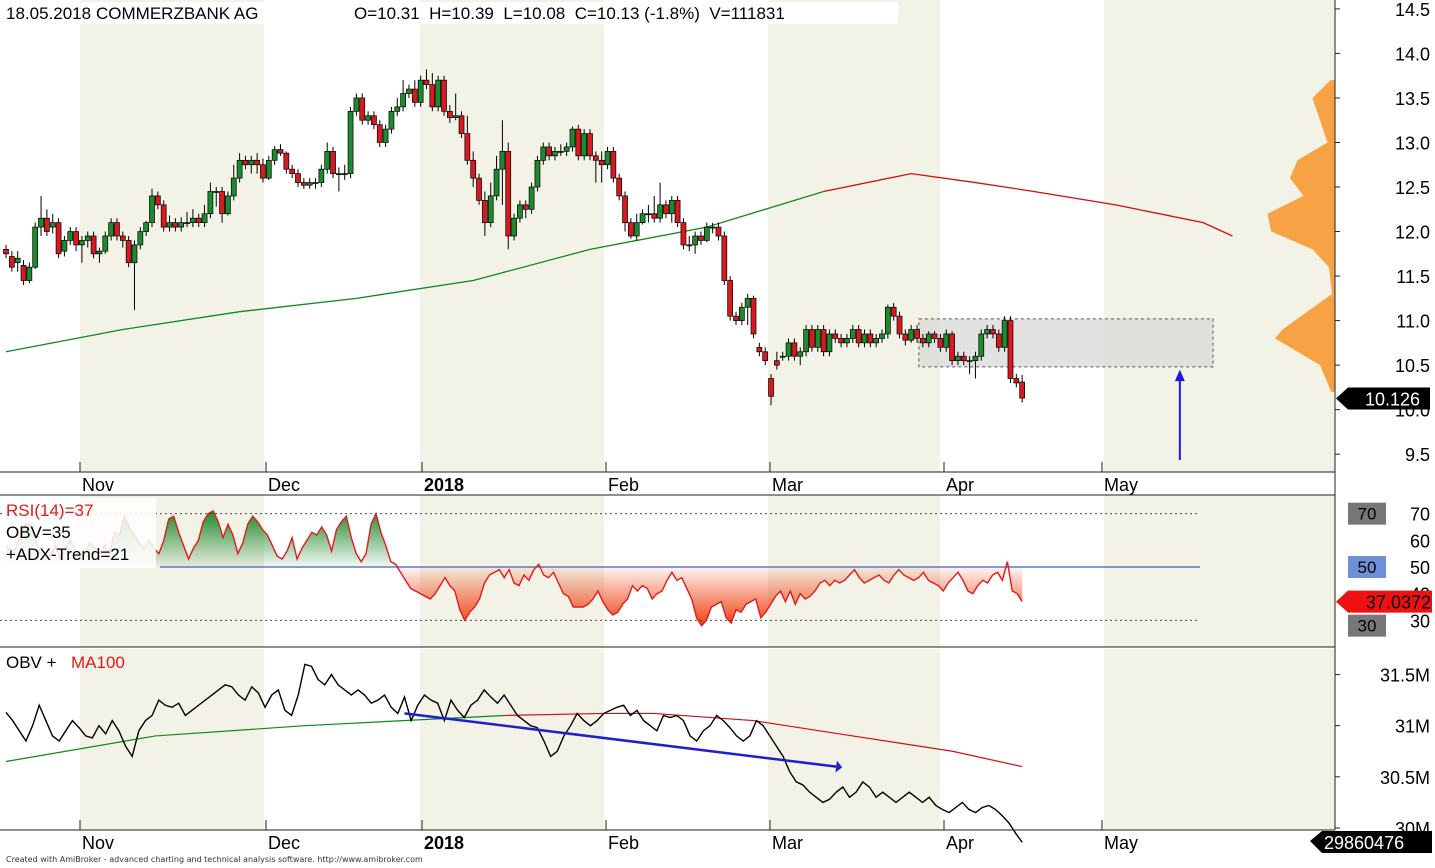 The width and height of the screenshot is (1435, 868). Describe the element at coordinates (48, 13) in the screenshot. I see `header-date: 18.05.2018` at that location.